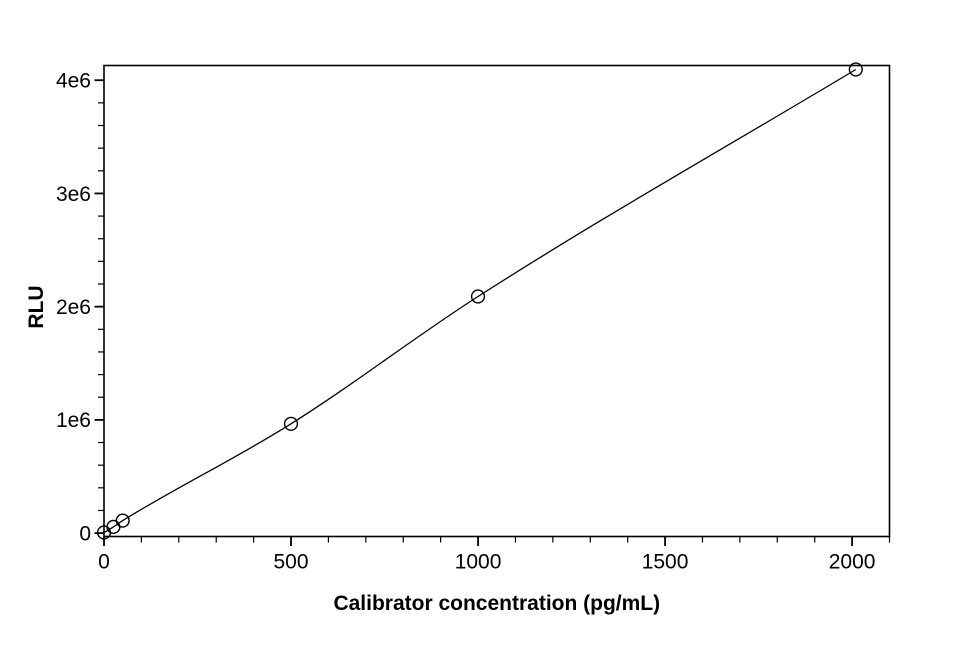  I want to click on y-tick-label: 2e6, so click(73, 307).